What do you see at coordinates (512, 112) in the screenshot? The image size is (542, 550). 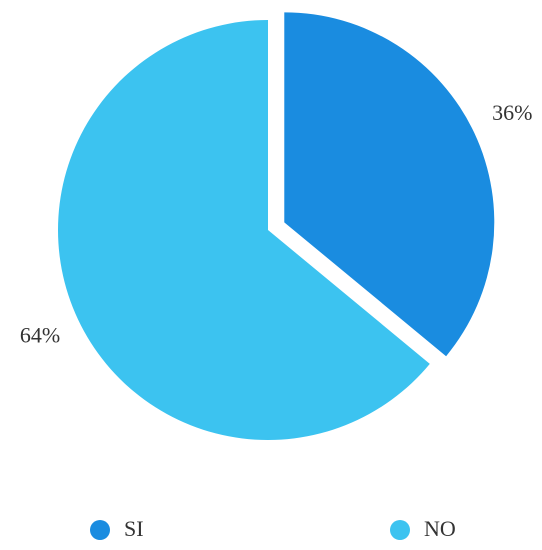 I see `data-label: 36%` at bounding box center [512, 112].